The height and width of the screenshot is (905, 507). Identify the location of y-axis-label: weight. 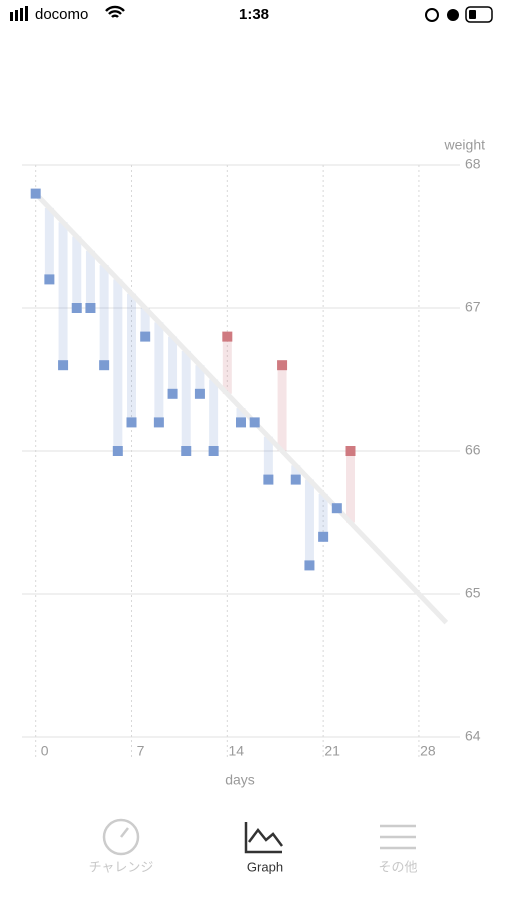
(465, 145).